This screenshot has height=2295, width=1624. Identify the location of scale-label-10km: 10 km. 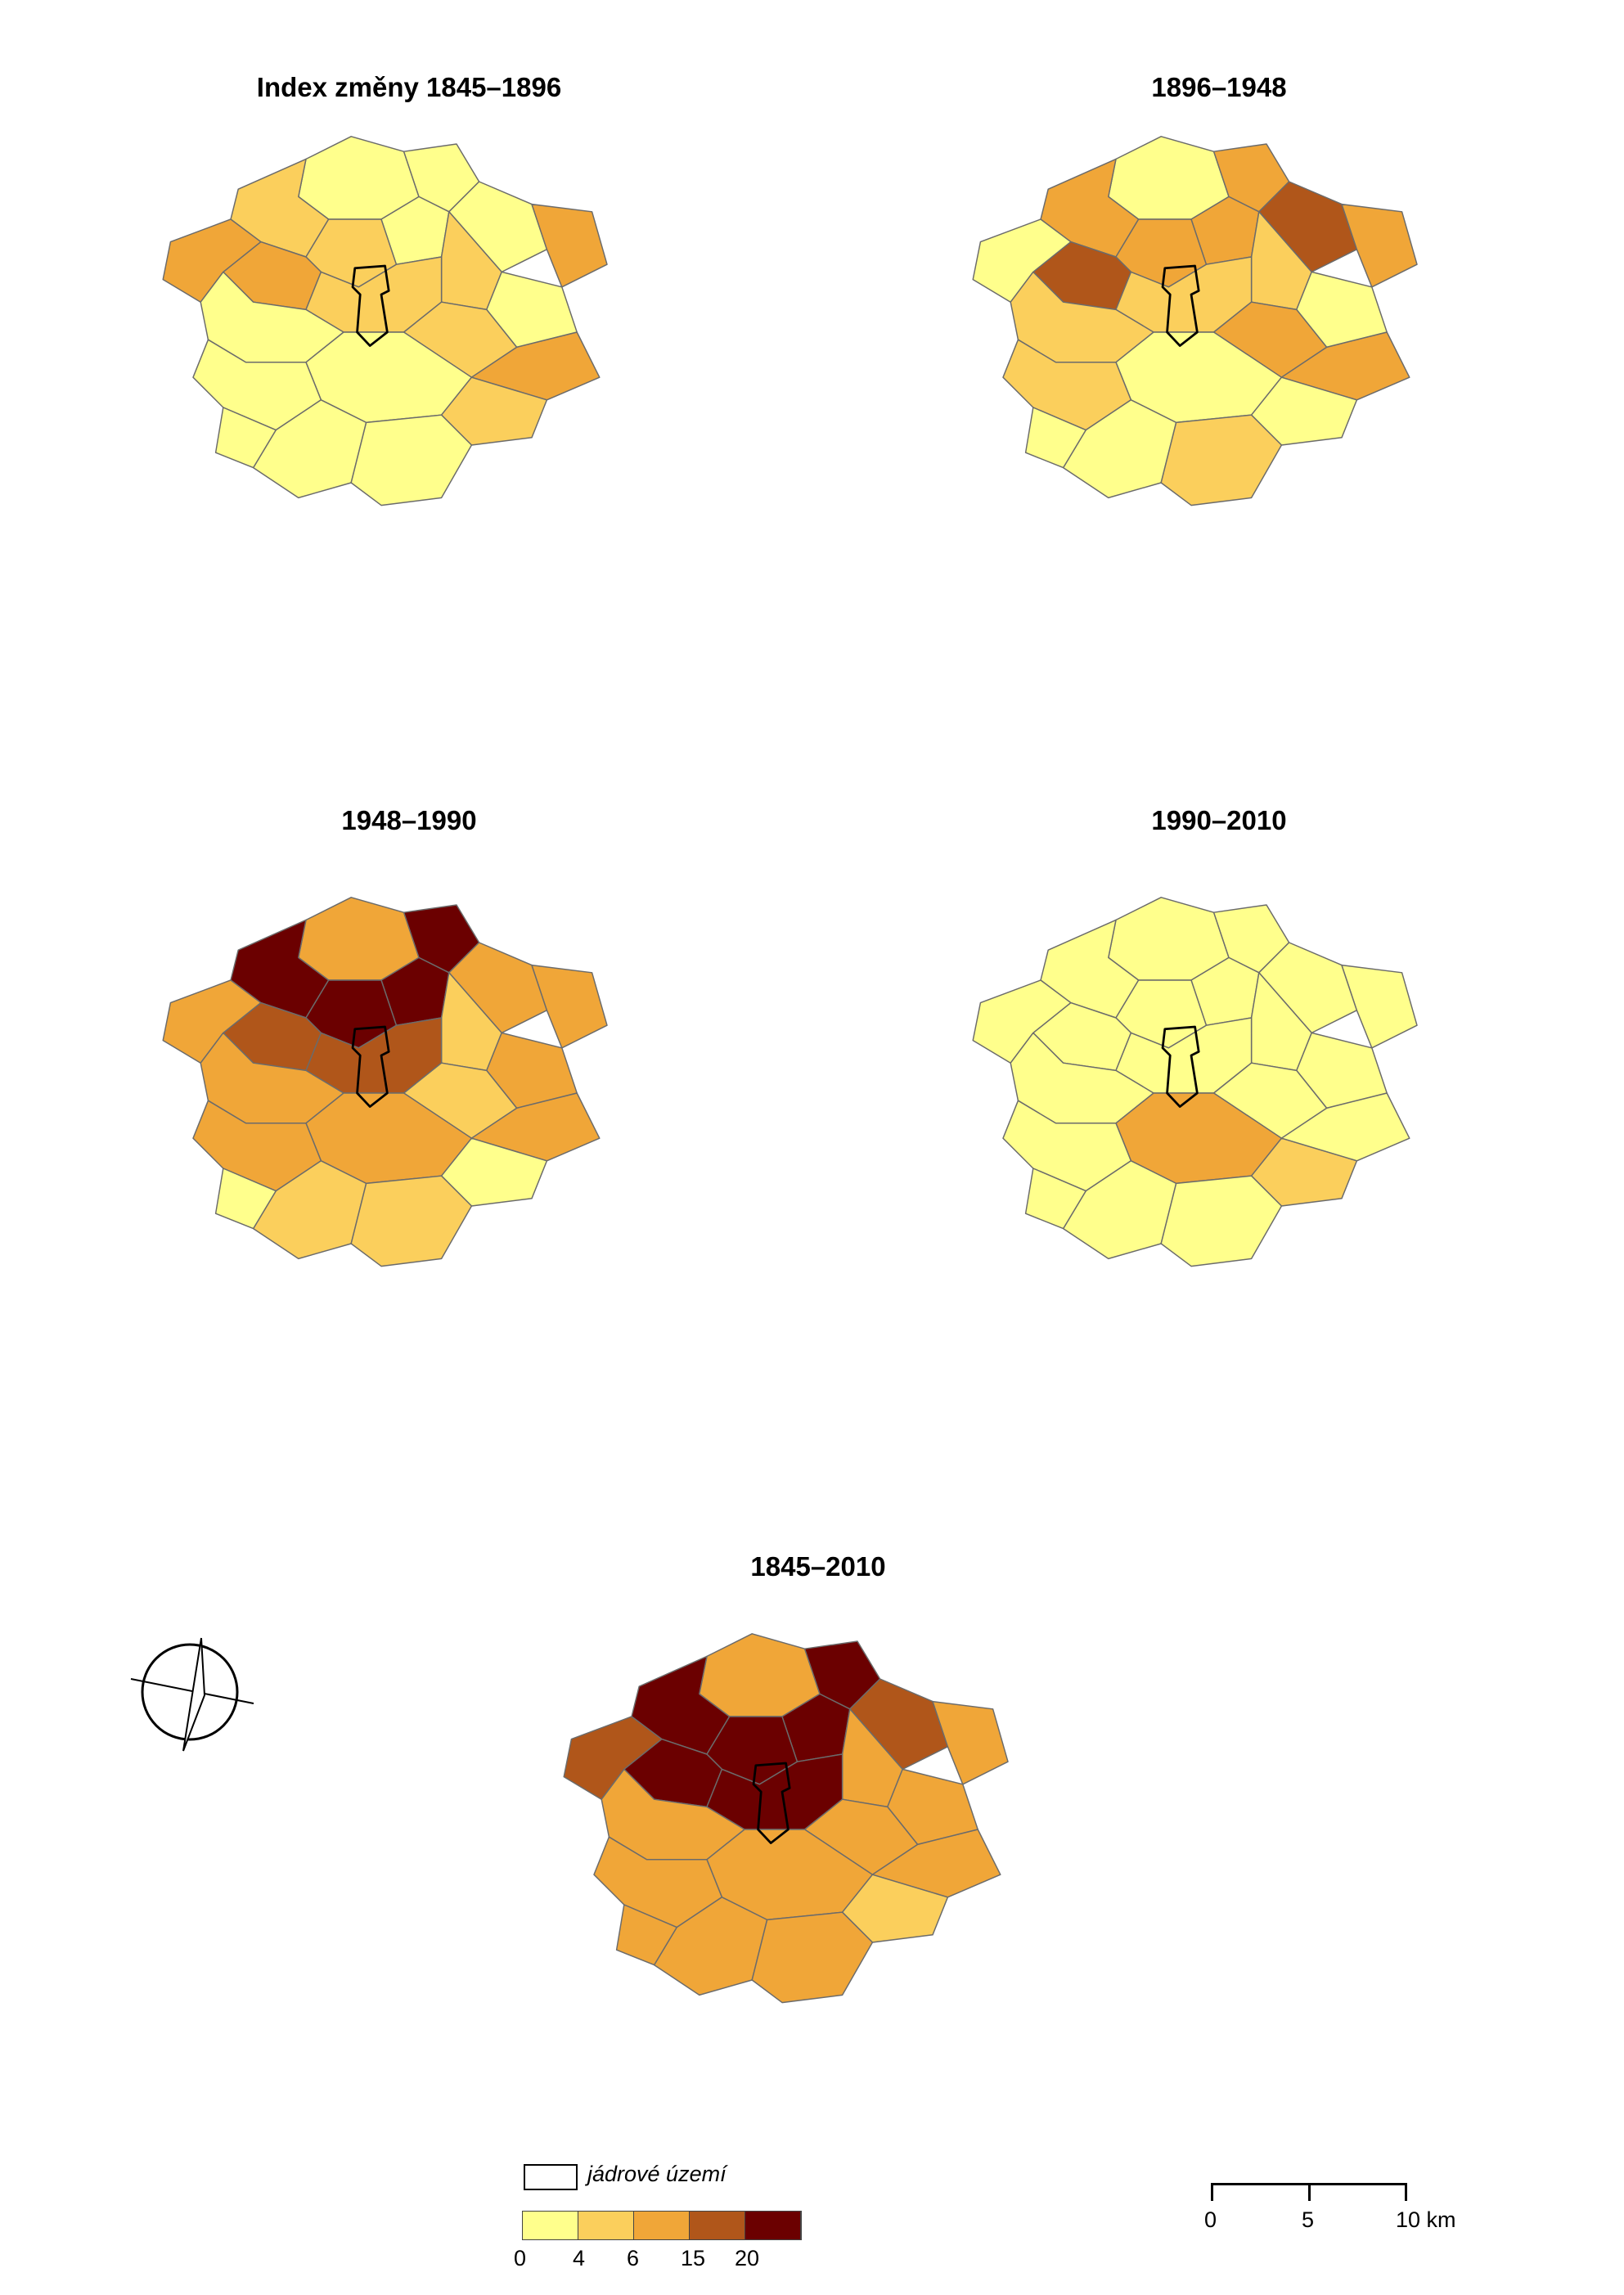
(1426, 2220).